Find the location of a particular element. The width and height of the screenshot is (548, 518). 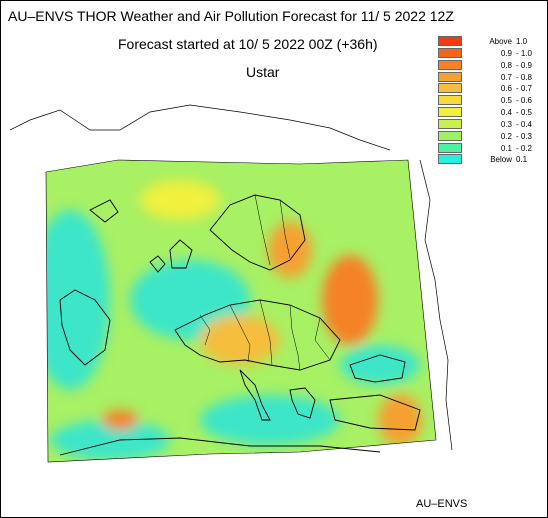

legend-label: 0.3 - 0.4 is located at coordinates (507, 124).